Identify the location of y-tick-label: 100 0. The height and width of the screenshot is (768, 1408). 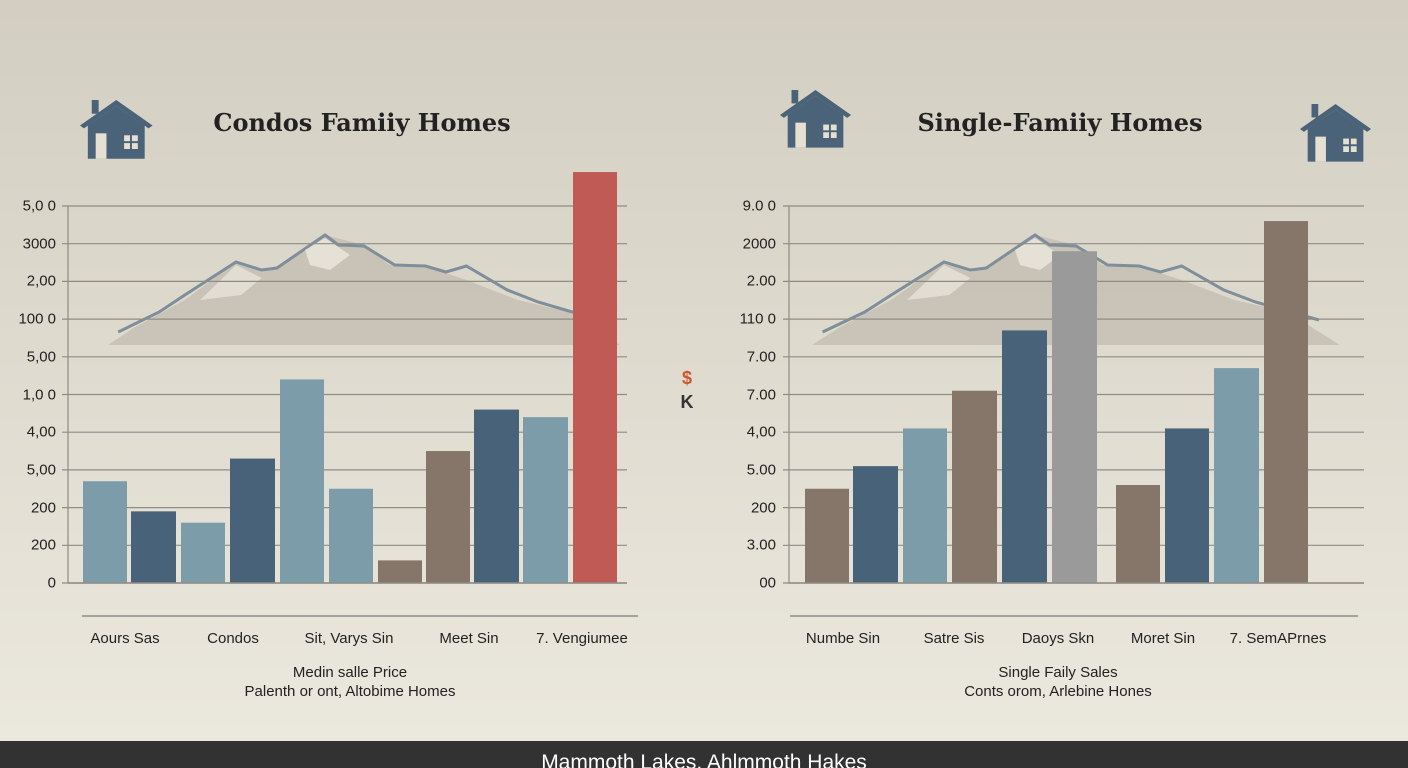
(37, 319).